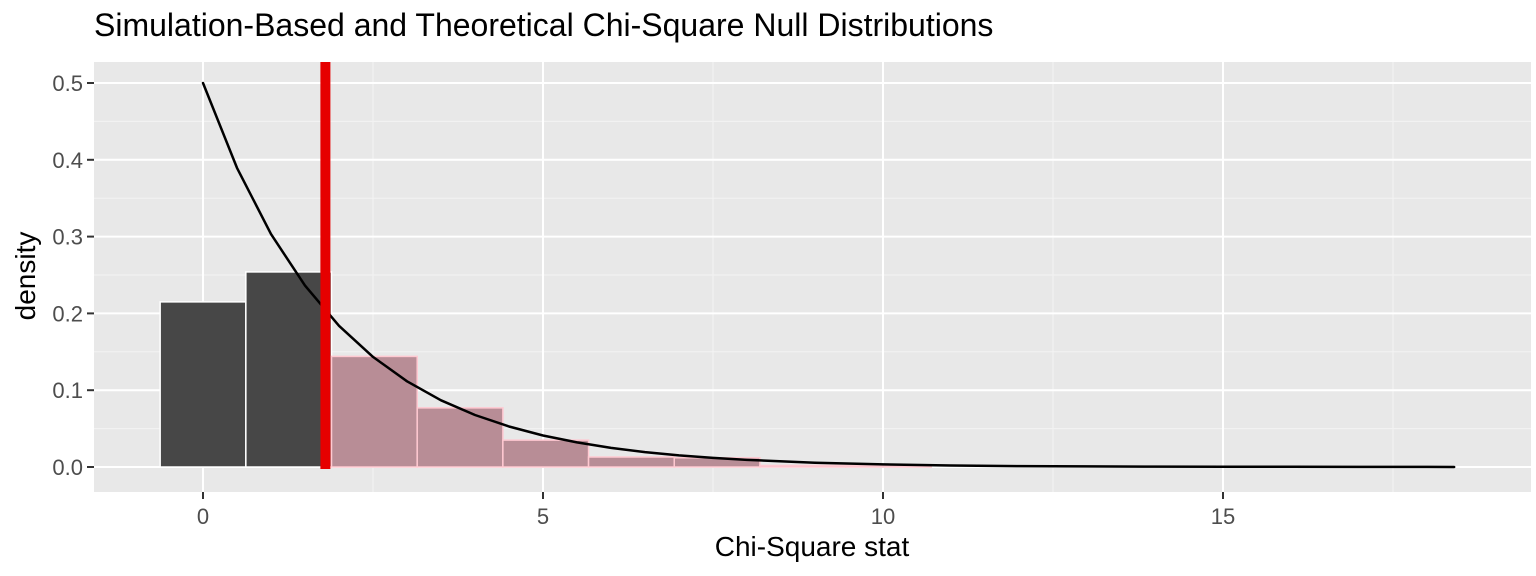 Image resolution: width=1536 pixels, height=576 pixels. Describe the element at coordinates (67, 237) in the screenshot. I see `y-tick-label: 0.3` at that location.